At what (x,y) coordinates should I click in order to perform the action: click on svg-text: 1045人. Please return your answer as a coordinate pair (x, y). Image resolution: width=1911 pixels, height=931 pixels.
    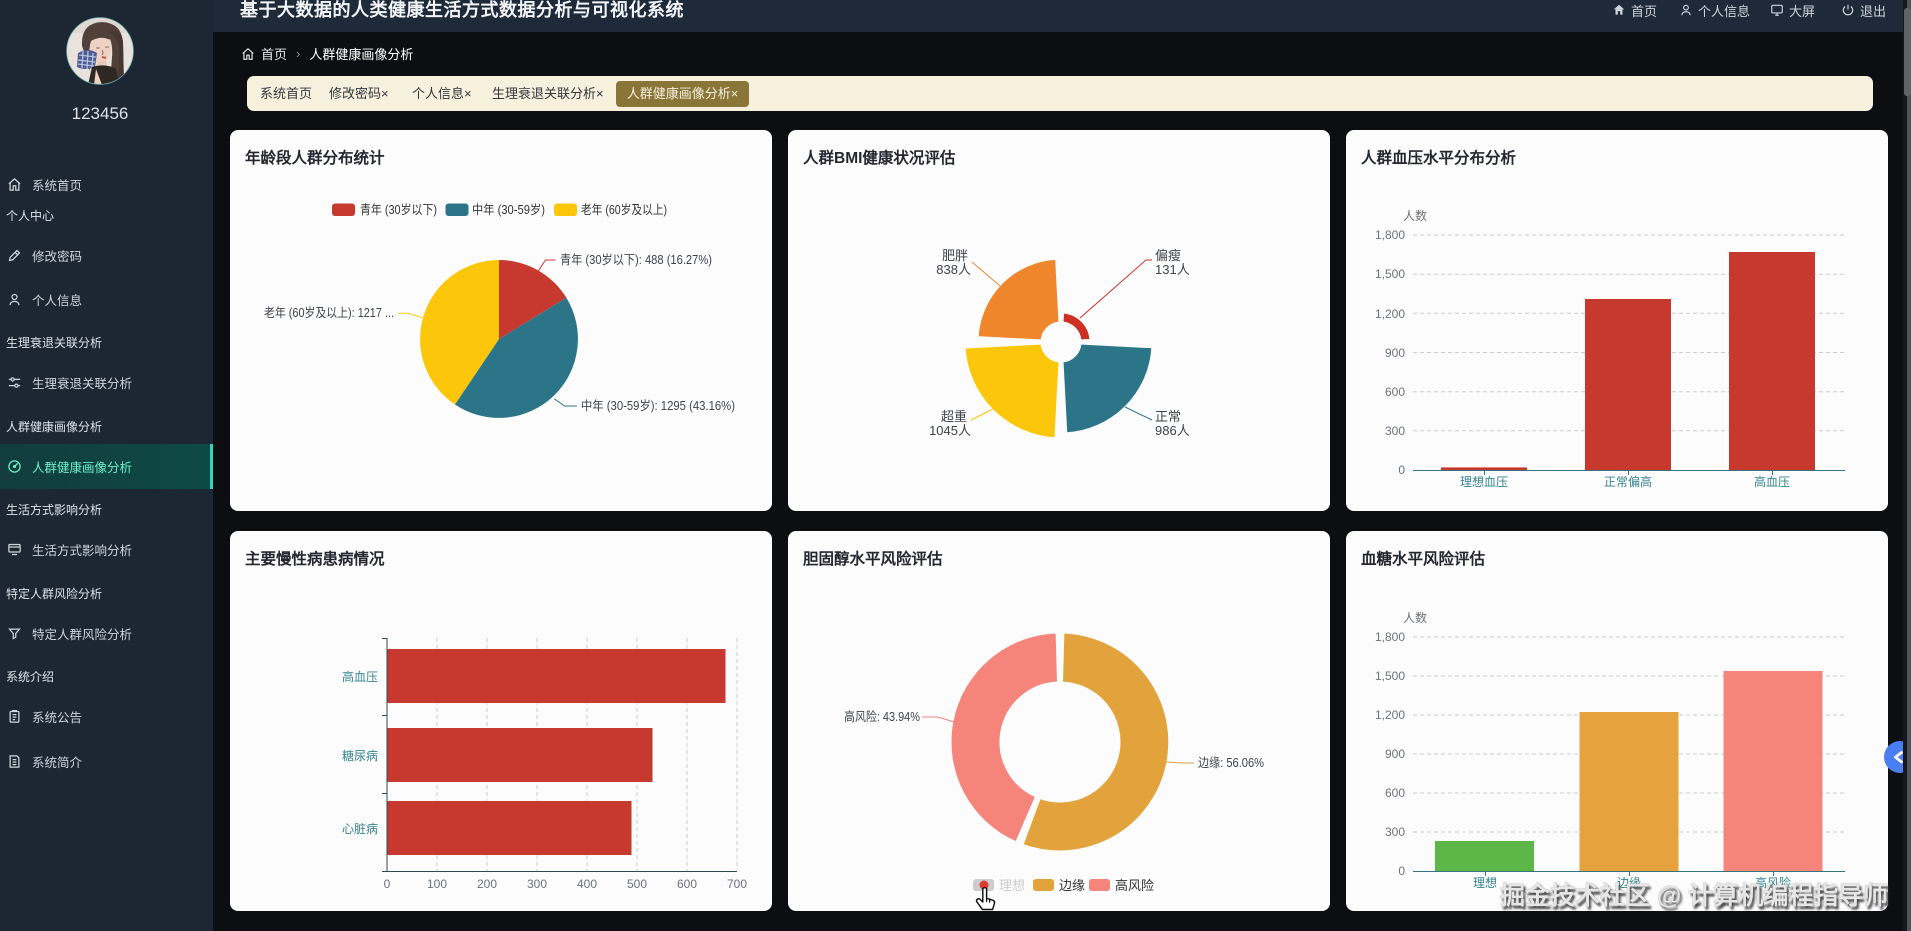
    Looking at the image, I should click on (950, 430).